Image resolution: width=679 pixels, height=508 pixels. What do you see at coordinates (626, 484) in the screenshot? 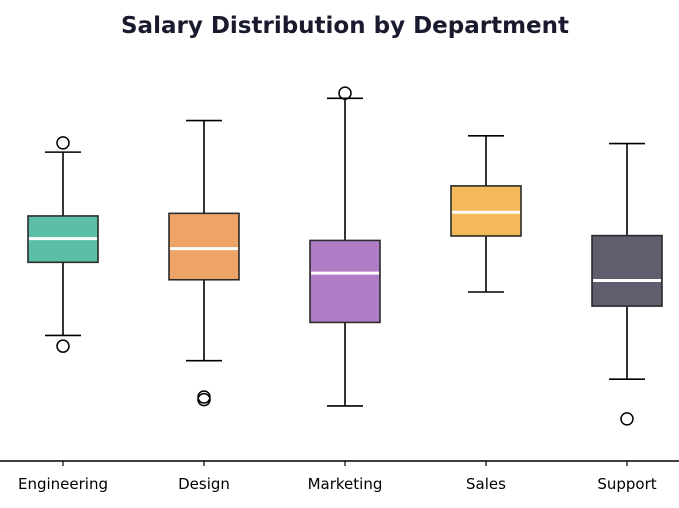
I see `x-tick-label: Support` at bounding box center [626, 484].